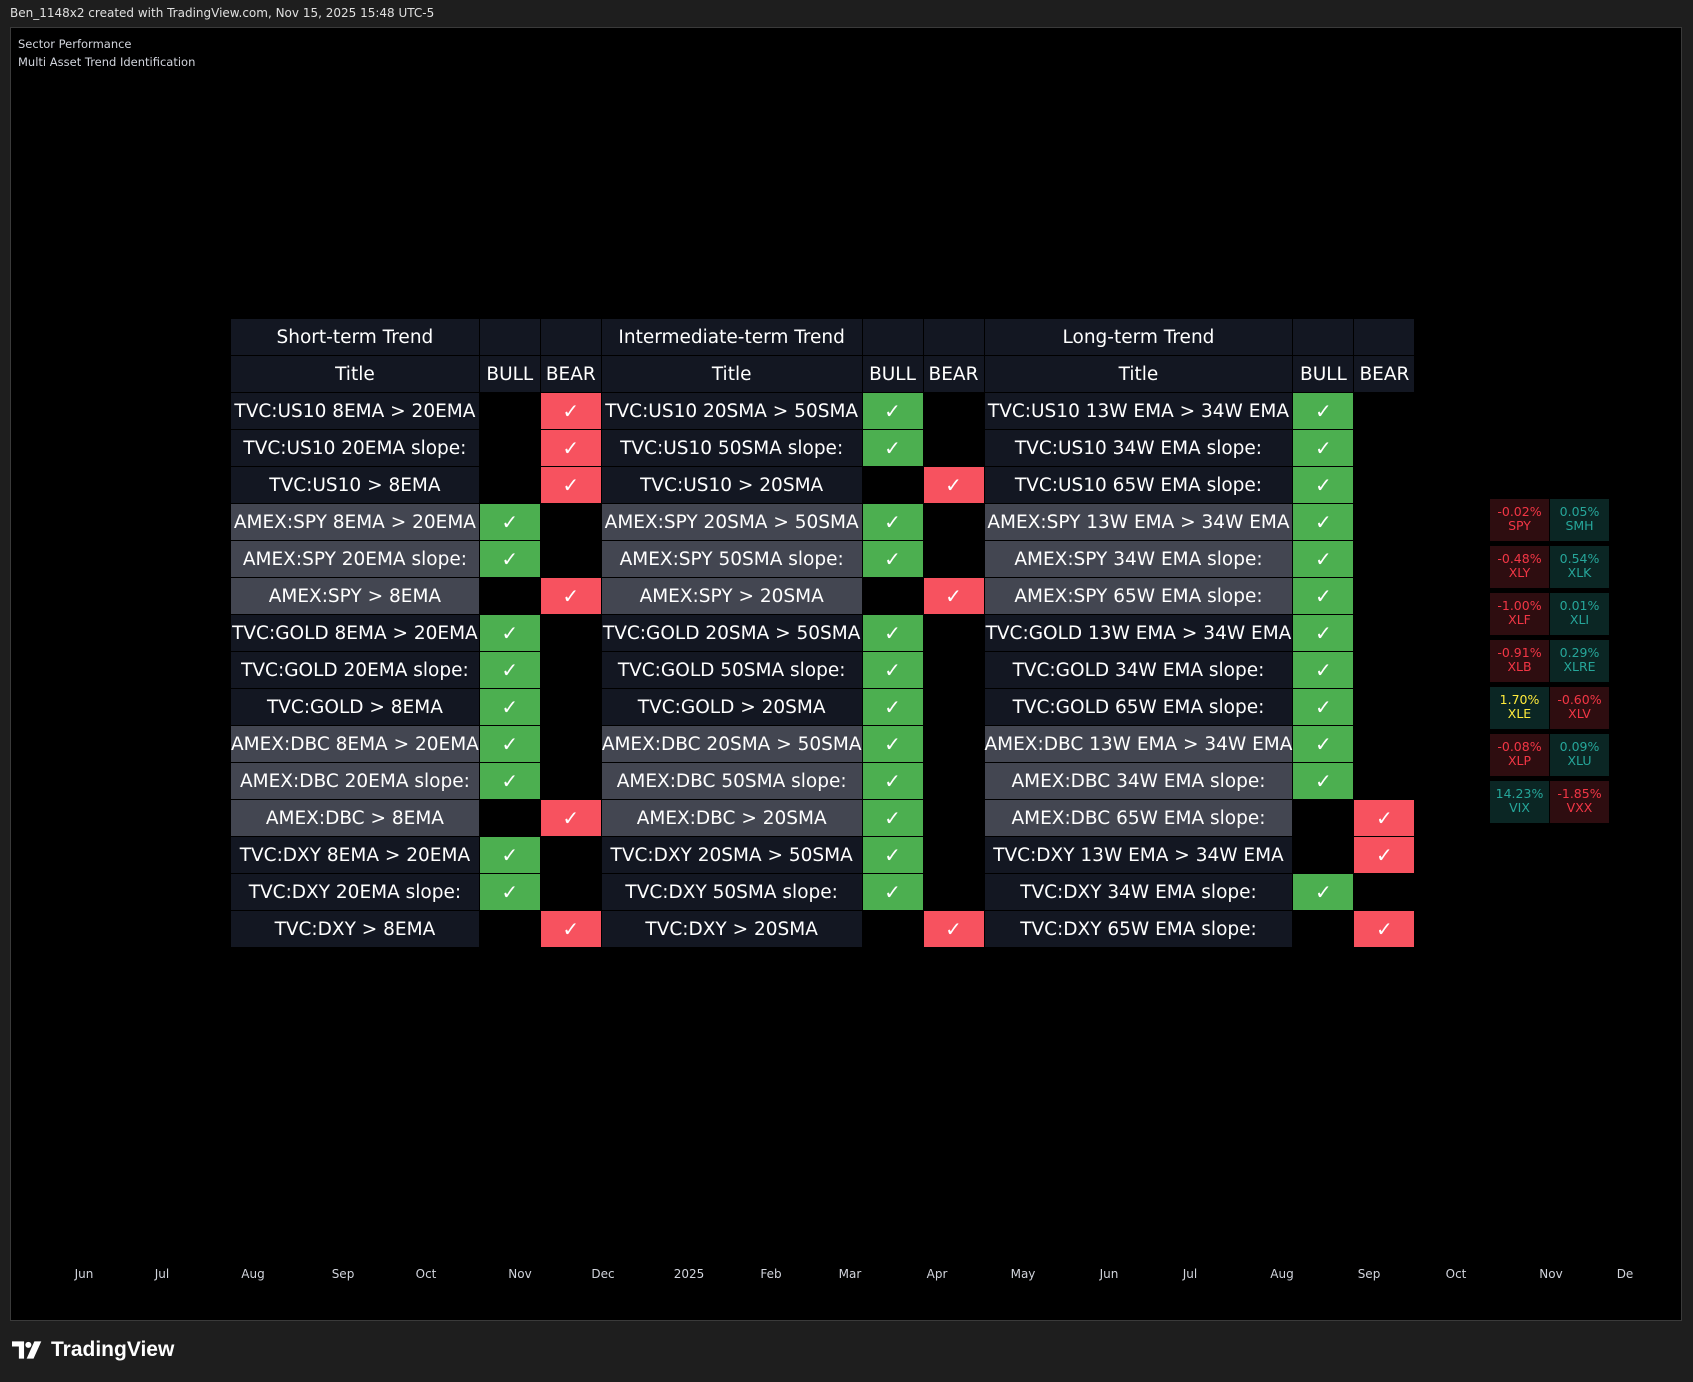  What do you see at coordinates (1519, 793) in the screenshot?
I see `sector-change-pct: 14.23%` at bounding box center [1519, 793].